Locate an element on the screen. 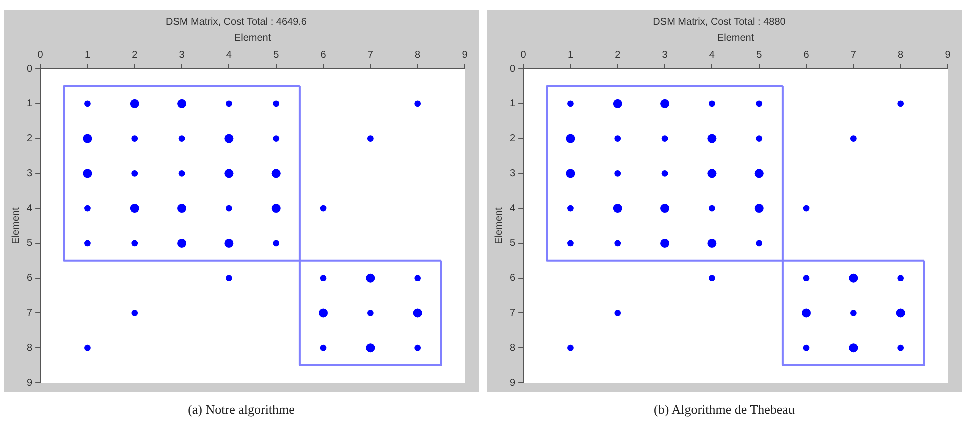  text: (b) Algorithme de Thebeau is located at coordinates (724, 410).